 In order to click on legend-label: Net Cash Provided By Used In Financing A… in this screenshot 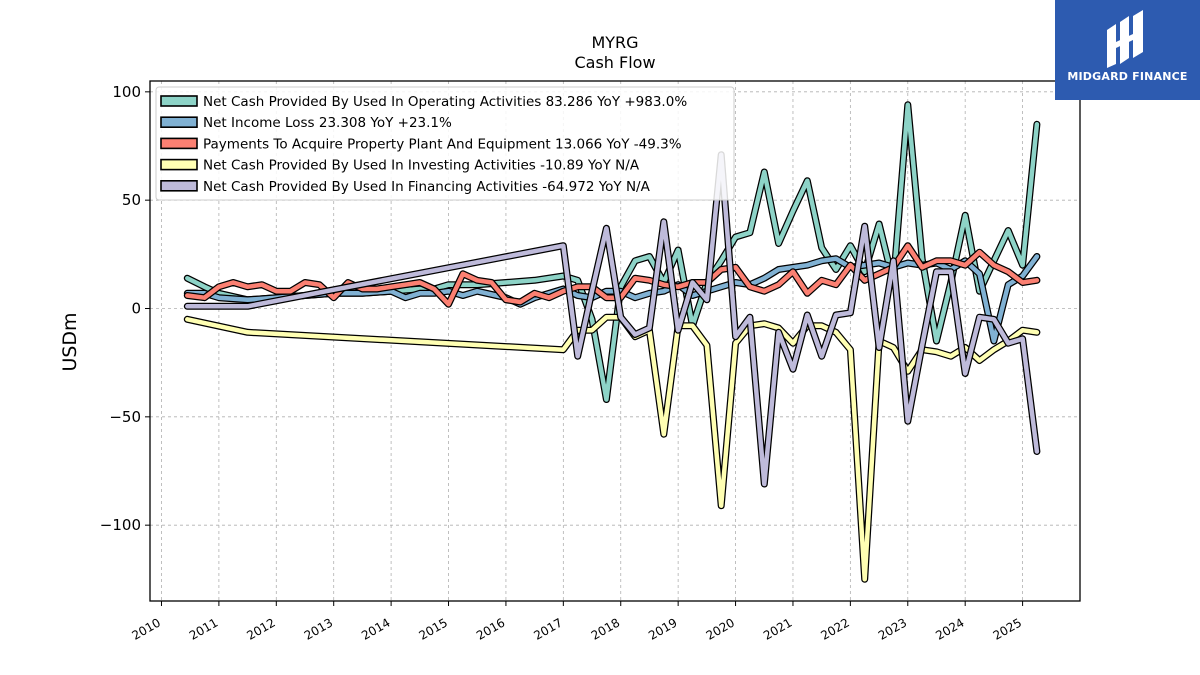, I will do `click(427, 187)`.